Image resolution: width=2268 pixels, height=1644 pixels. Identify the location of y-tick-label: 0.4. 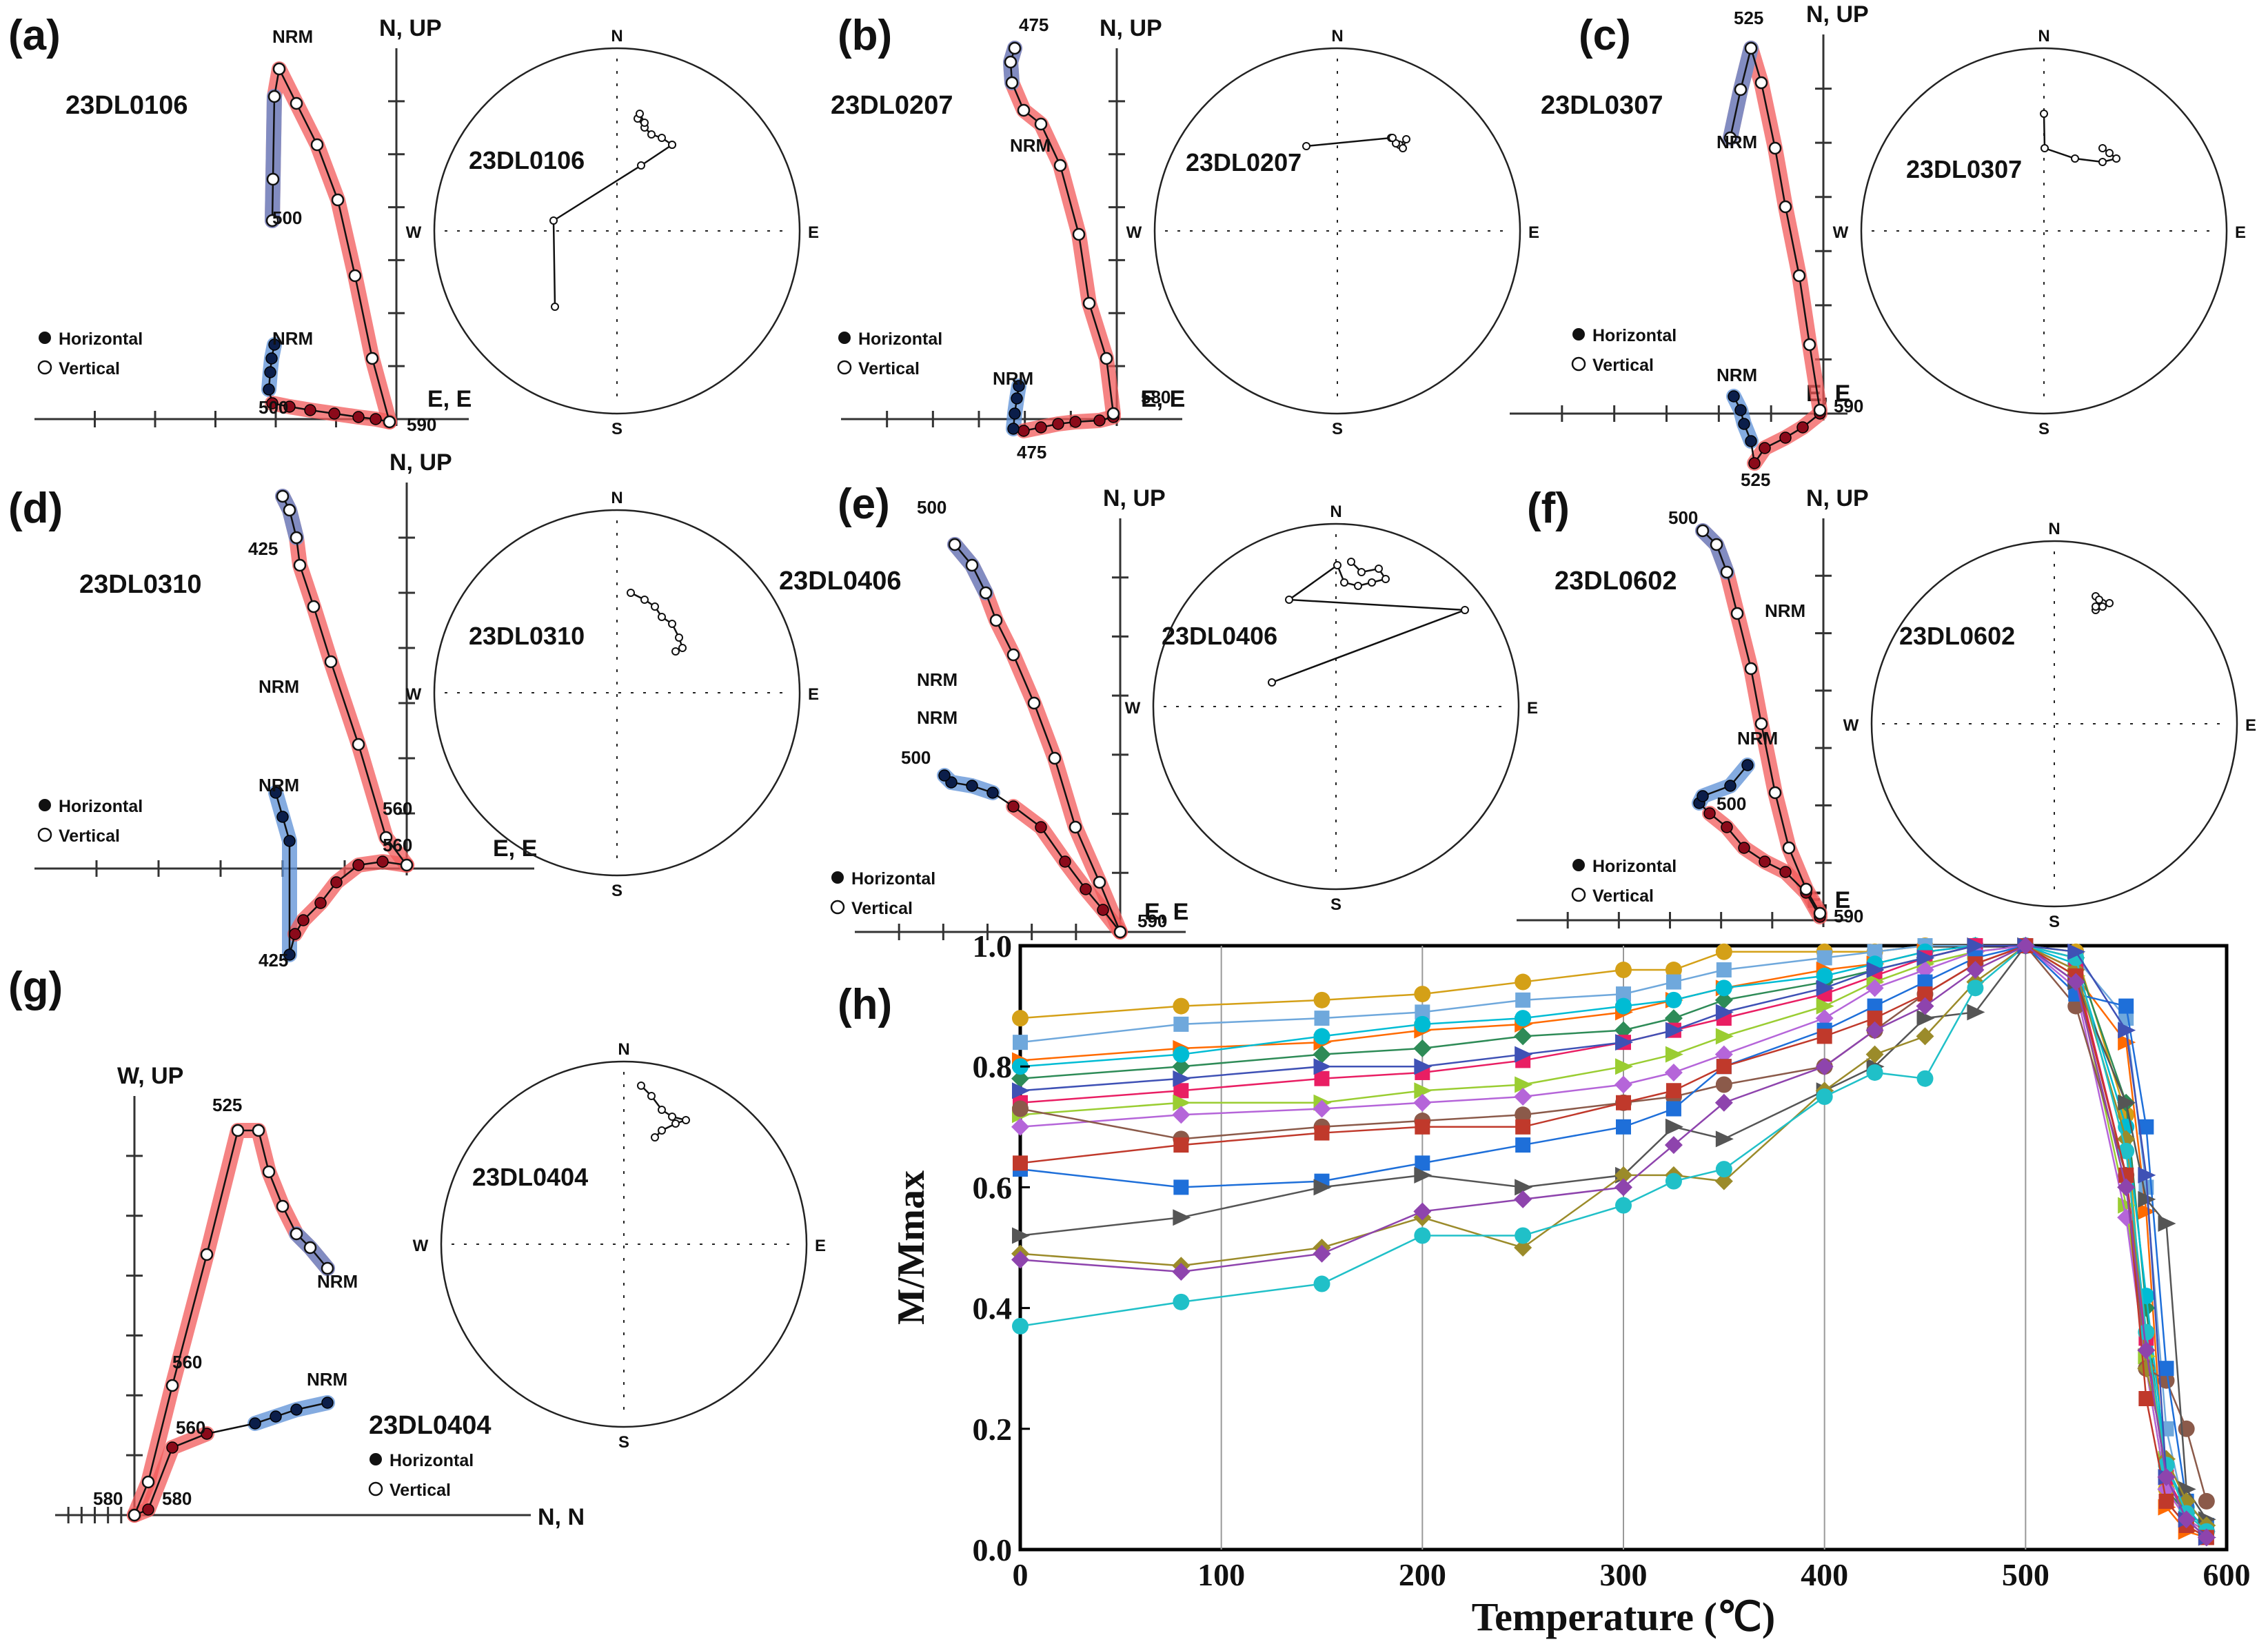
(993, 1308).